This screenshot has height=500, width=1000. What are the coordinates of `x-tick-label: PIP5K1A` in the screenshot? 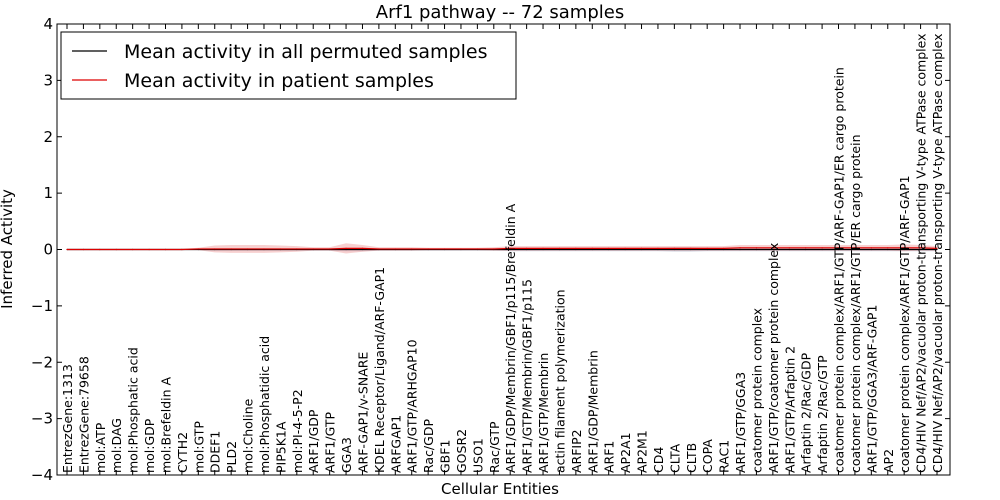 It's located at (280, 447).